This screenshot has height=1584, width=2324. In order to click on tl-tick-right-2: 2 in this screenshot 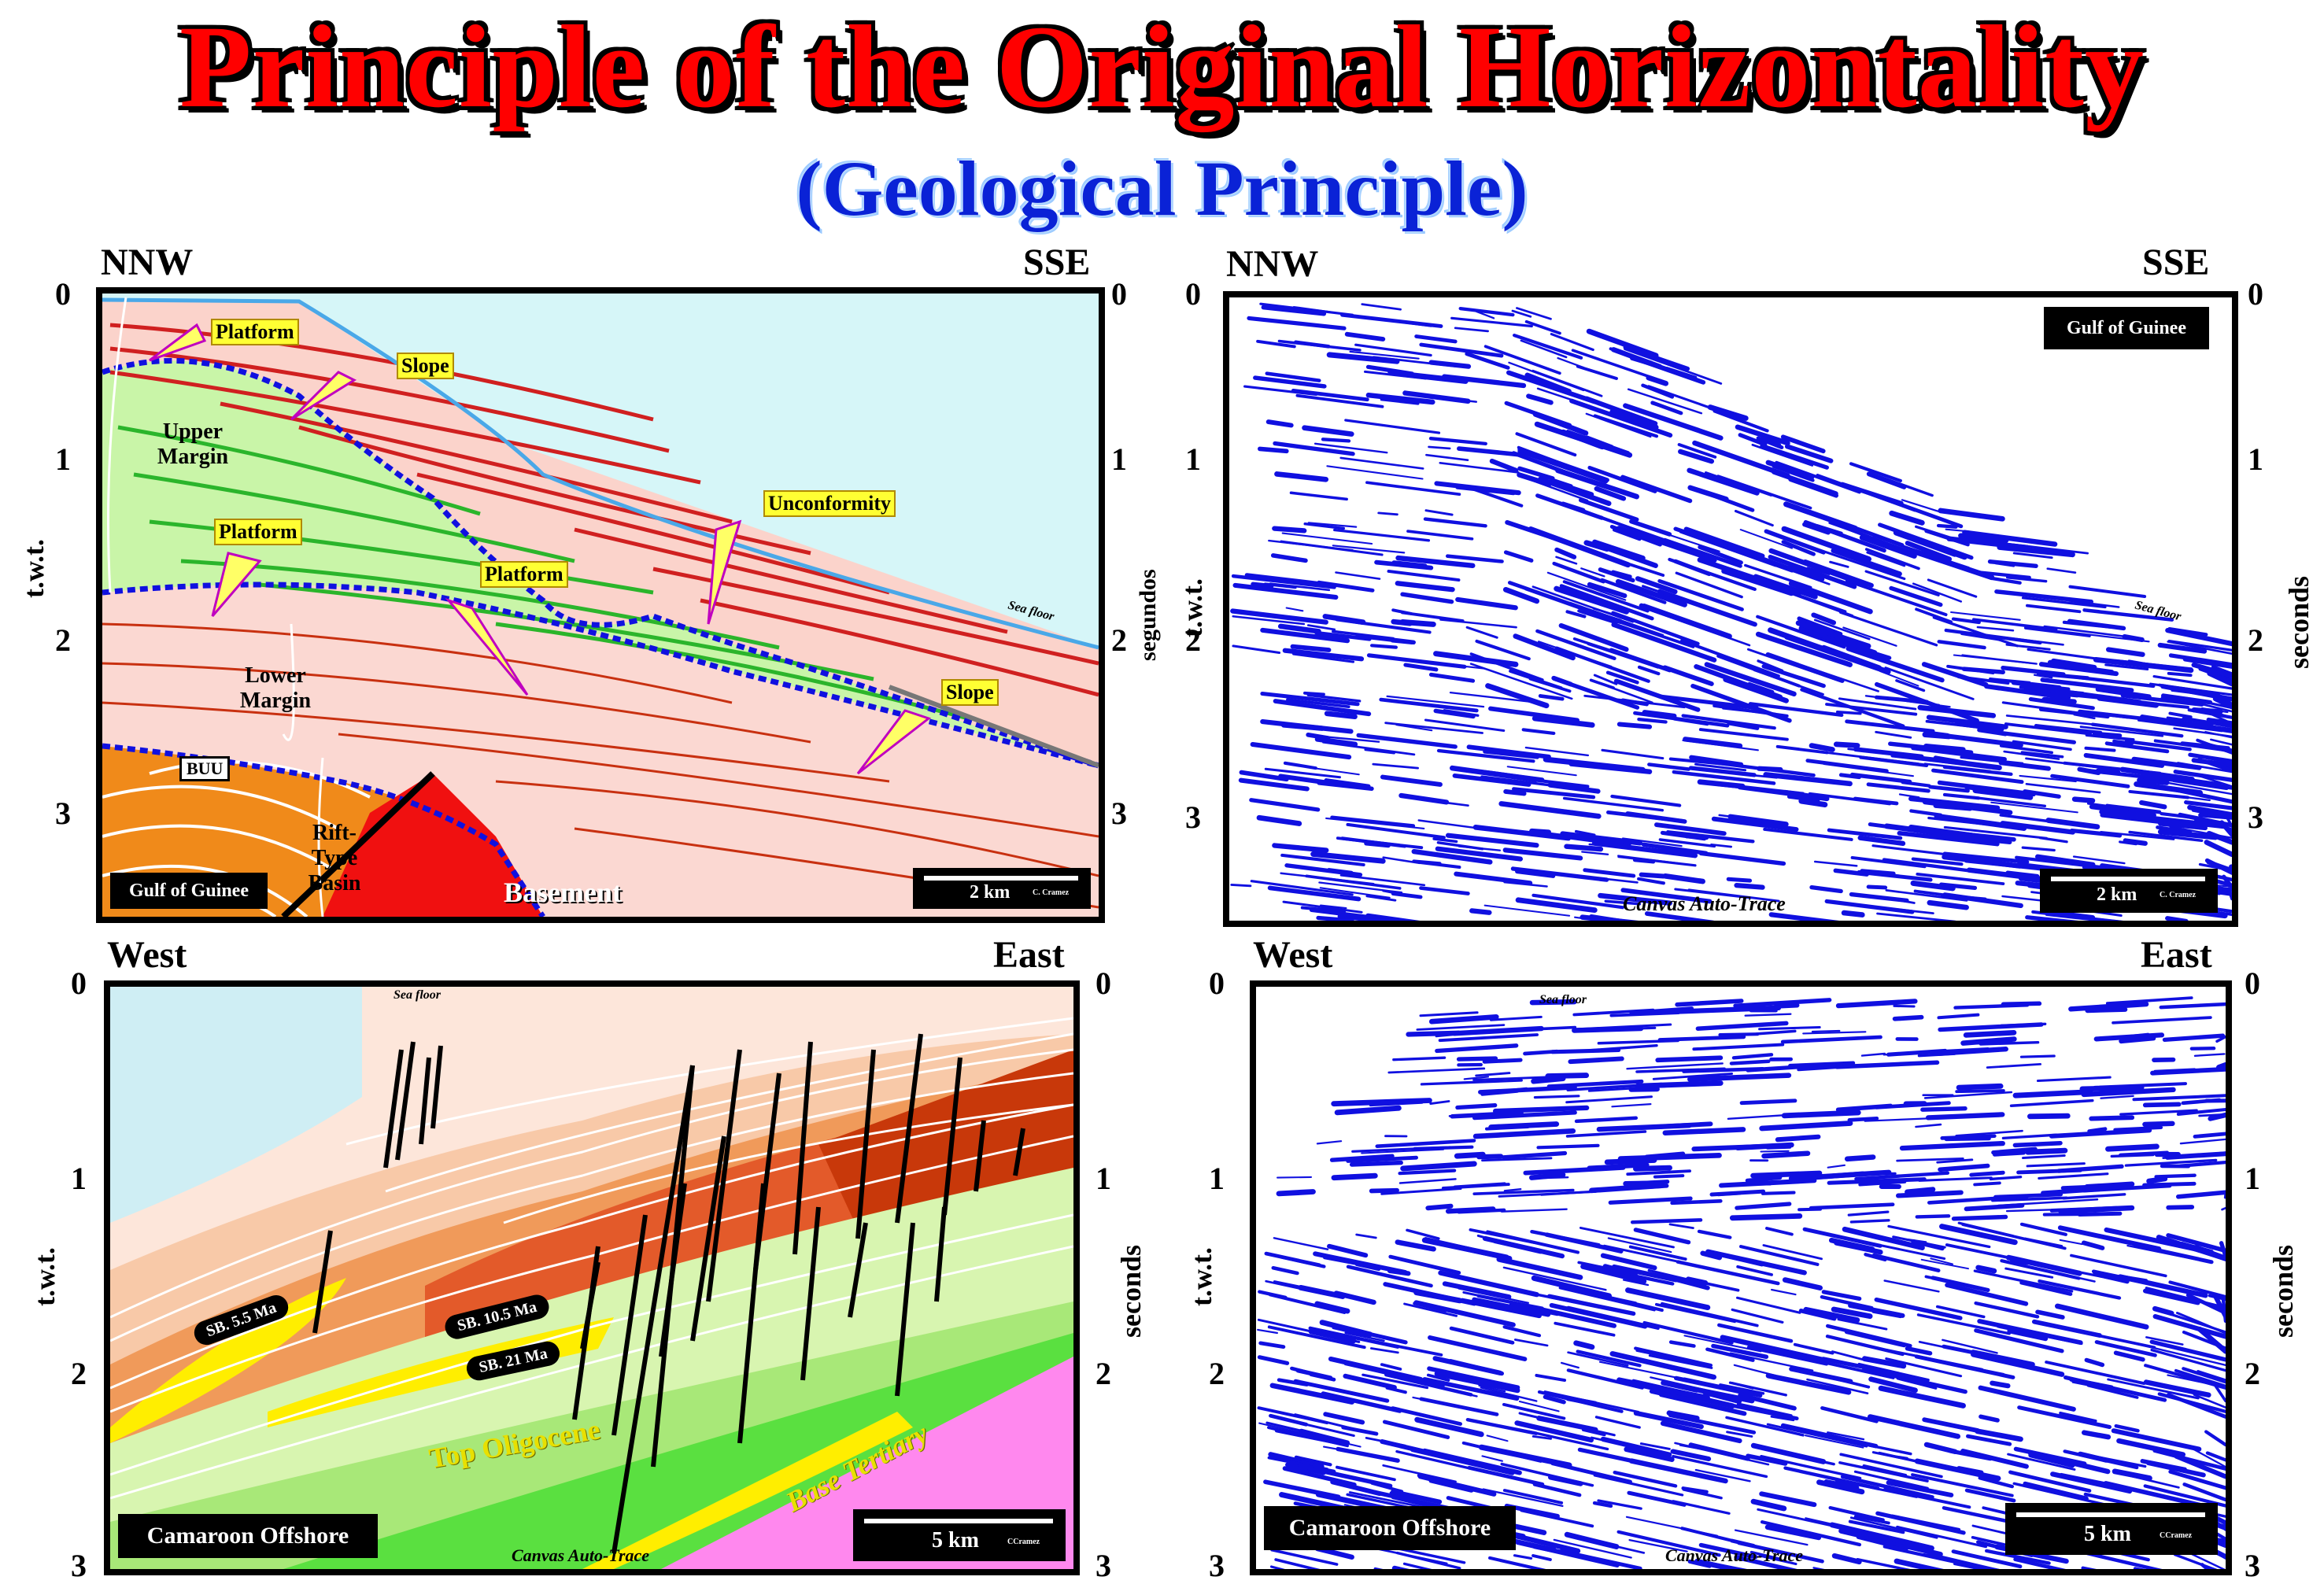, I will do `click(1119, 640)`.